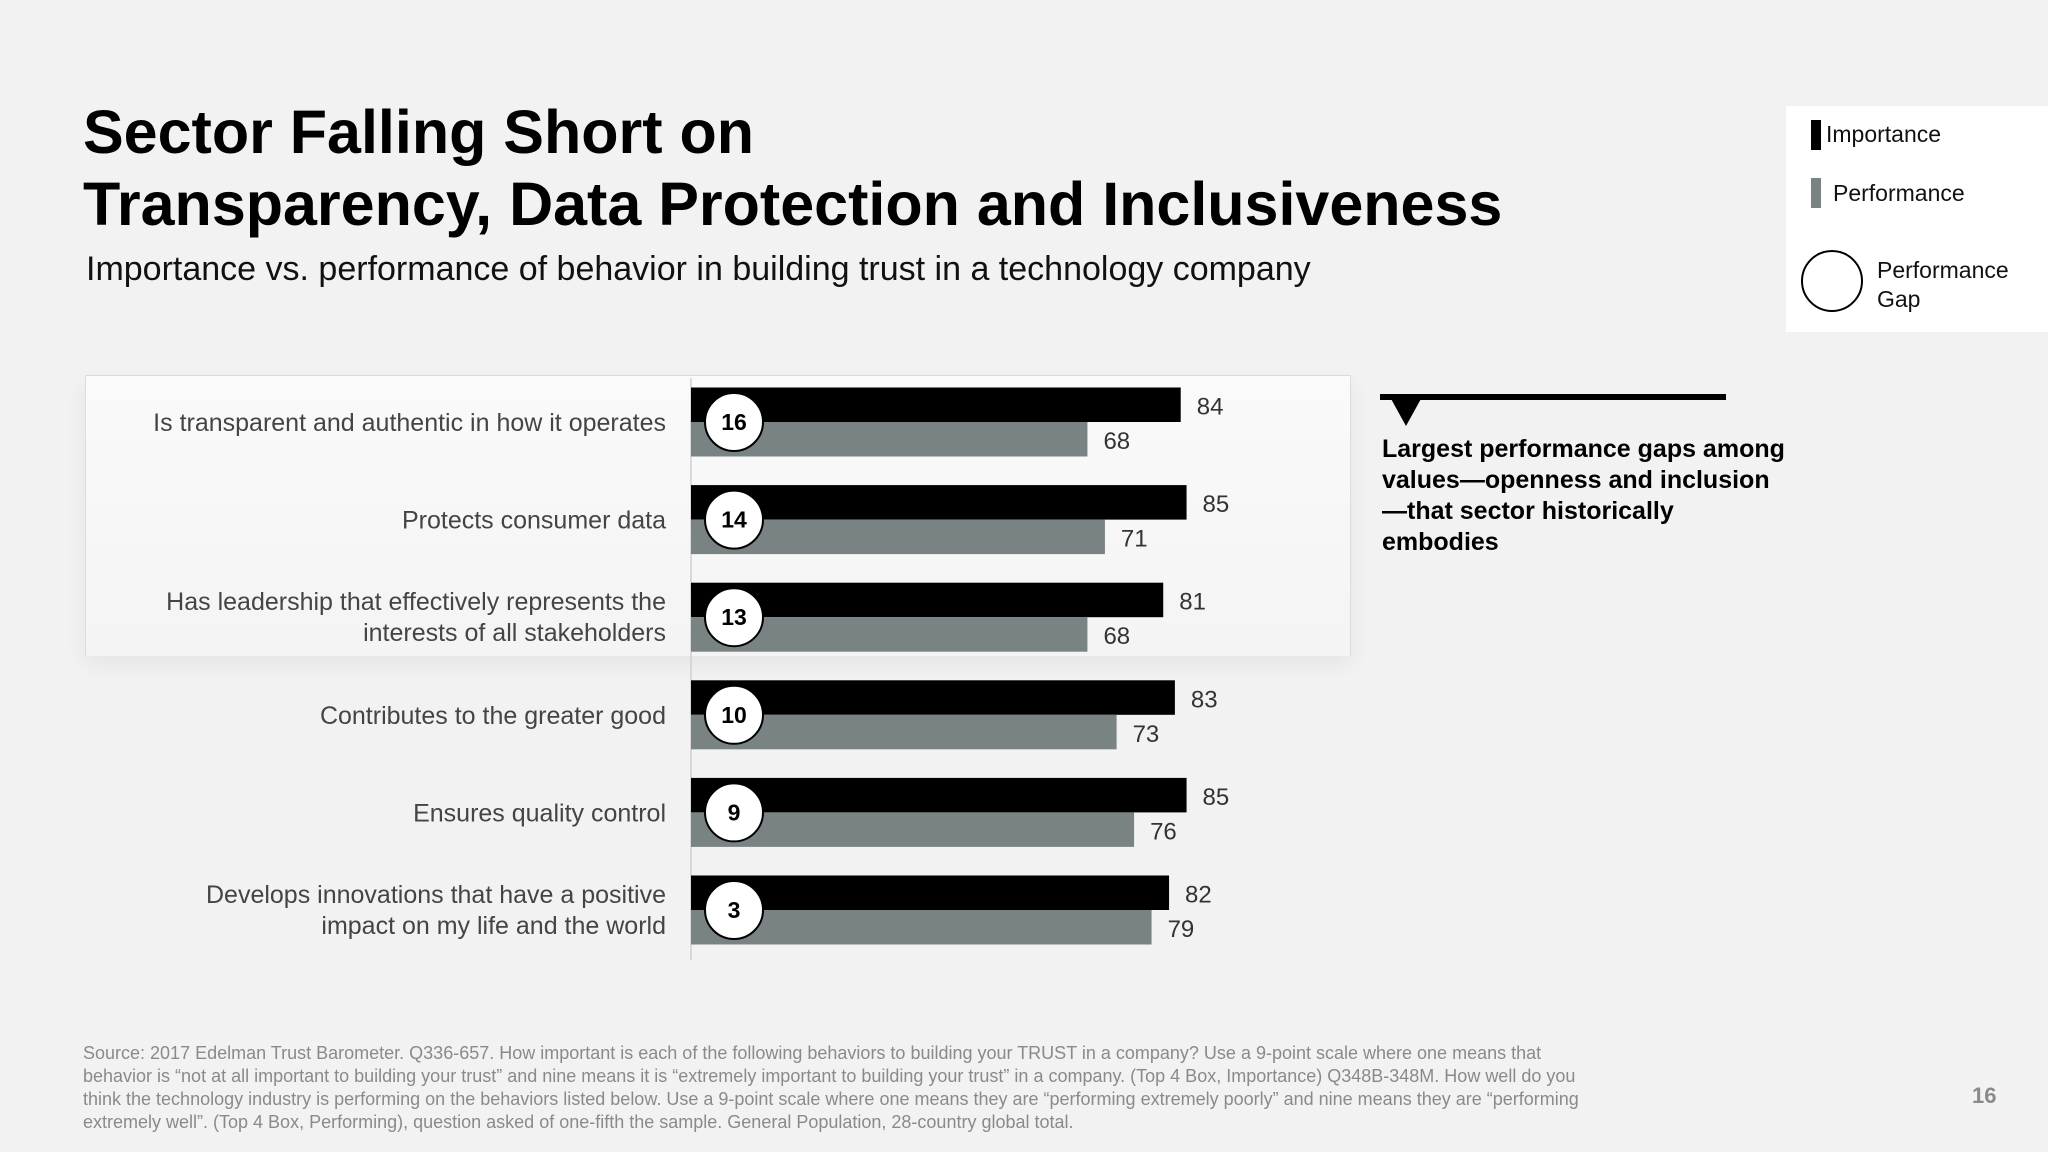 Image resolution: width=2048 pixels, height=1152 pixels. What do you see at coordinates (493, 716) in the screenshot?
I see `category-label: Contributes to the greater good` at bounding box center [493, 716].